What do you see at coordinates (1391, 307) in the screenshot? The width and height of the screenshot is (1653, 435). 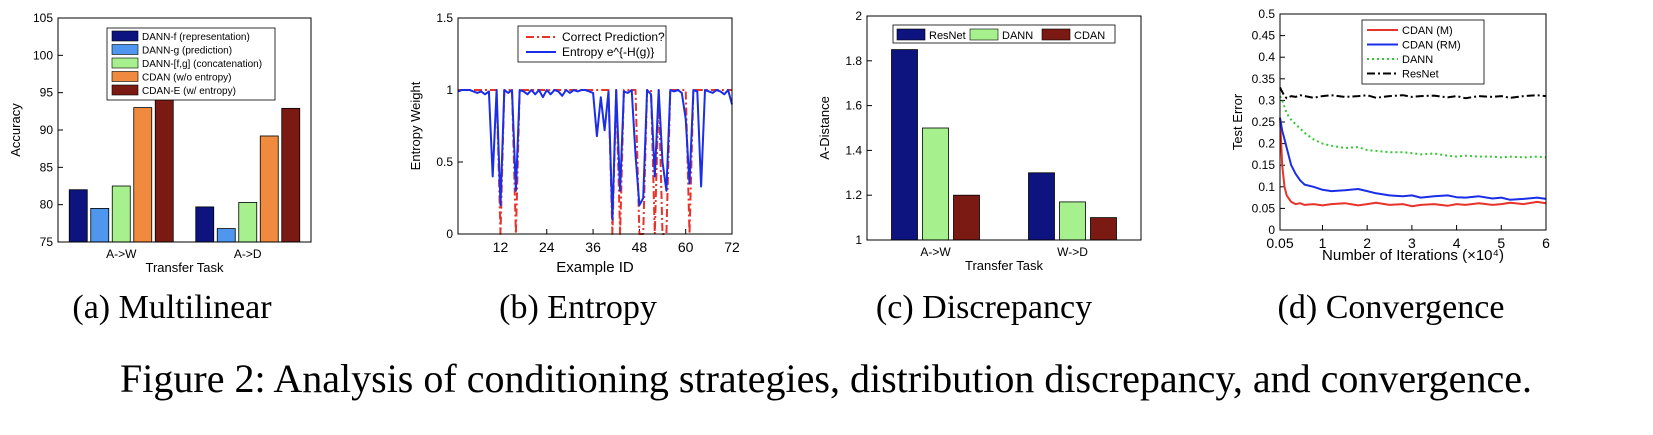 I see `subcaption: (d) Convergence` at bounding box center [1391, 307].